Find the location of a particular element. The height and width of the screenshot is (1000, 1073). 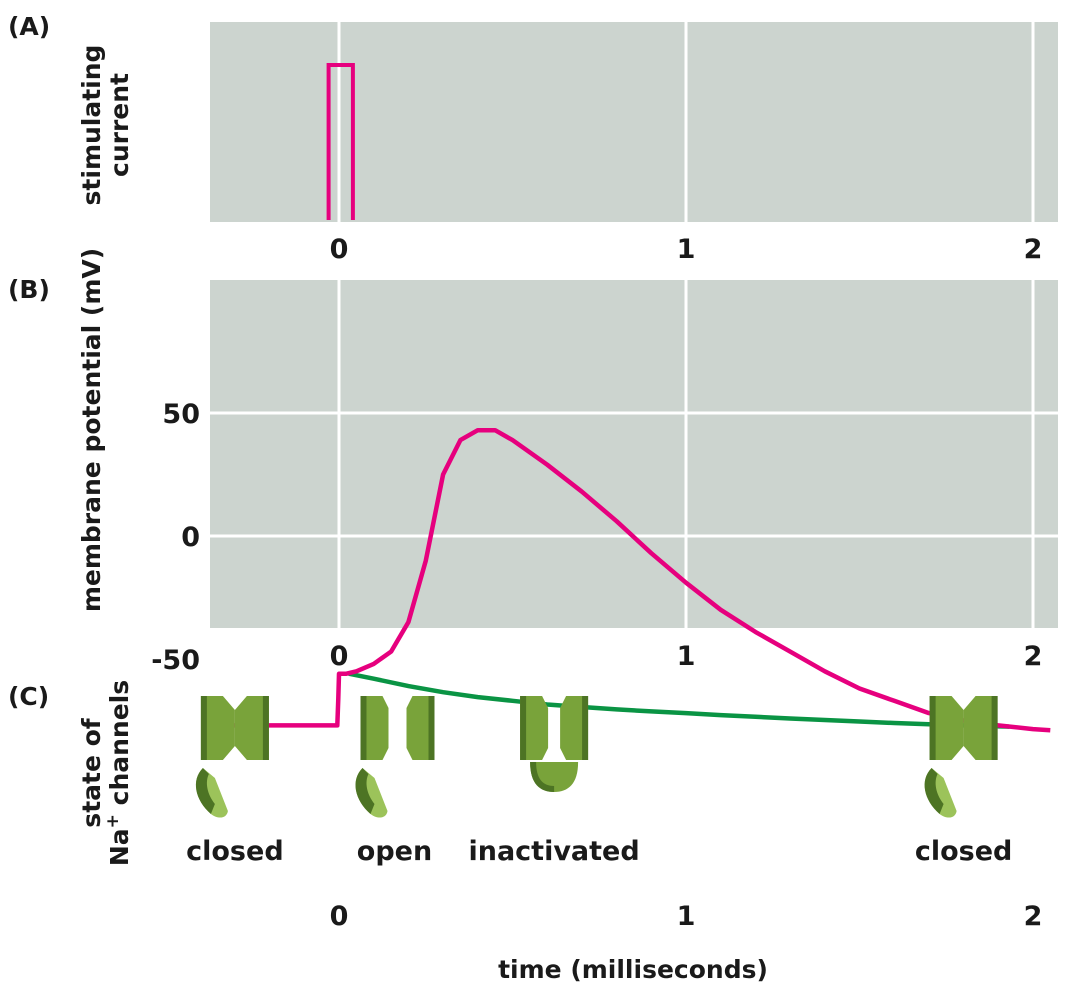

panel-a-x-tick-label: 0 is located at coordinates (339, 249).